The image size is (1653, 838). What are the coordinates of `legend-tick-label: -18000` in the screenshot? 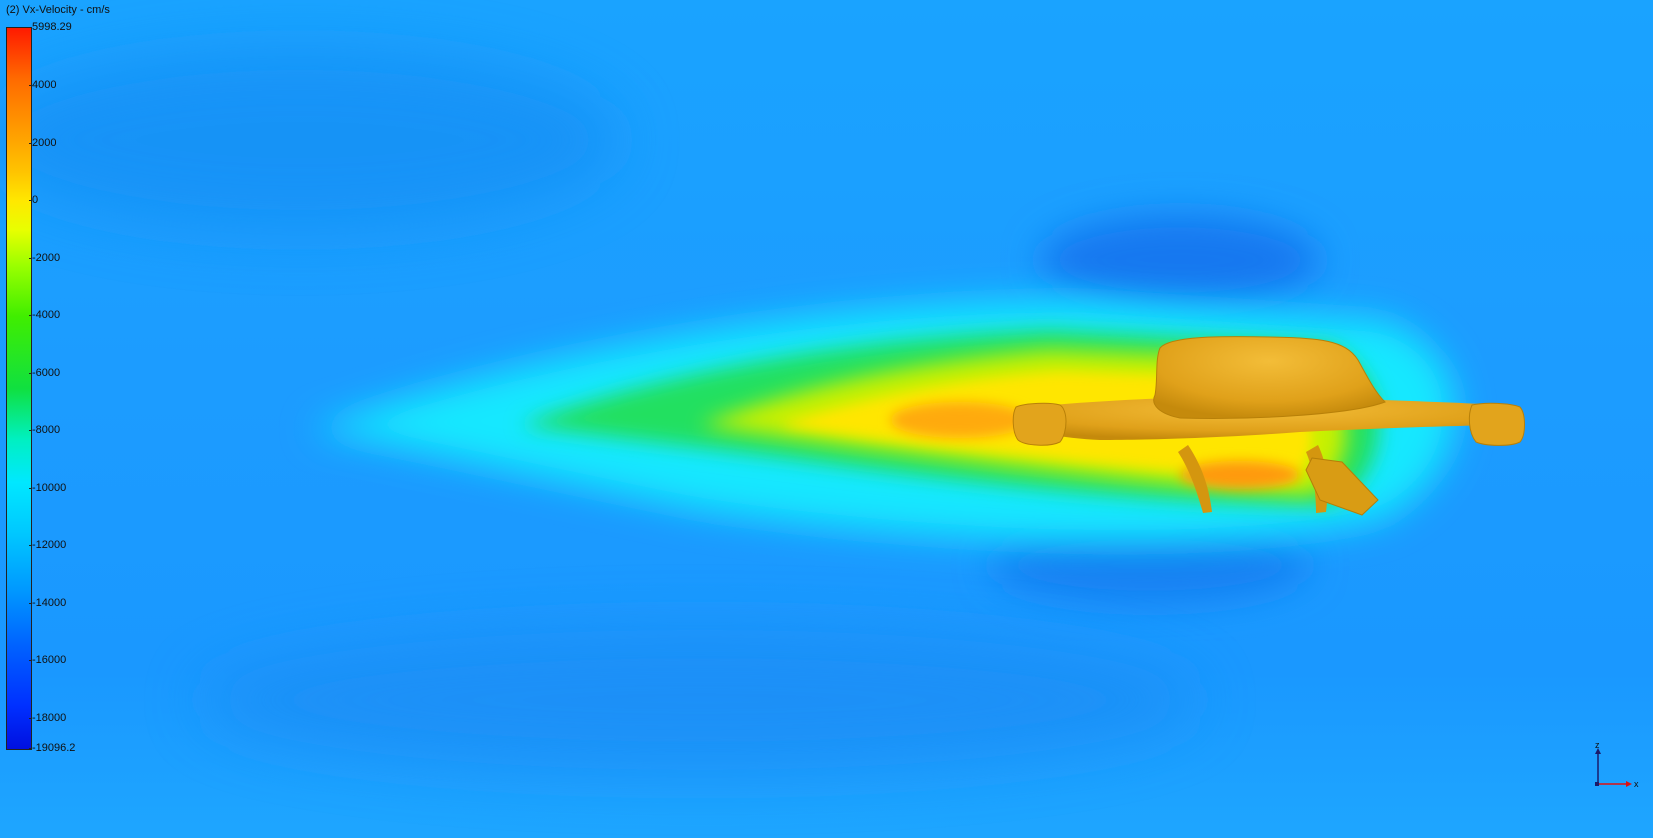 It's located at (47, 718).